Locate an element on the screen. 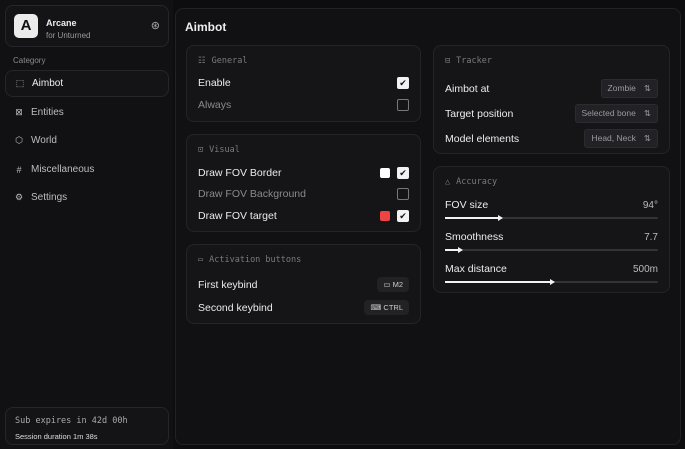 The height and width of the screenshot is (449, 685). key-label: CTRL is located at coordinates (393, 307).